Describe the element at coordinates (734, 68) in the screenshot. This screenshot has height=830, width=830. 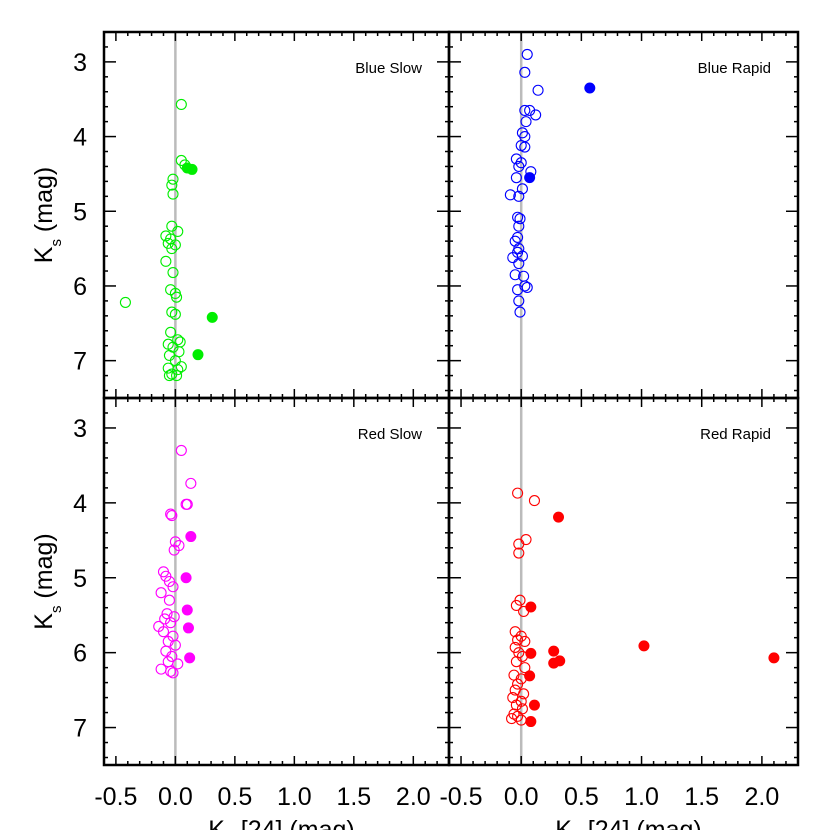
I see `panel-label-blue-rapid: Blue Rapid` at that location.